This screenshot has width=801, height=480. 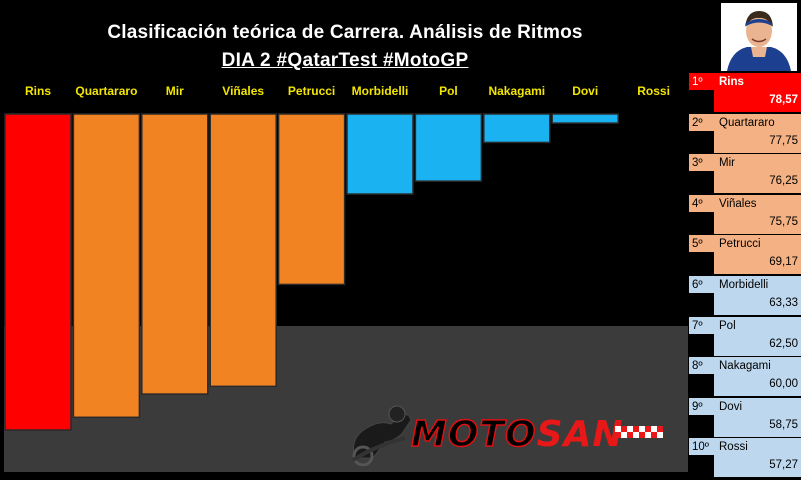 I want to click on standings-rider-name: Petrucci, so click(x=740, y=244).